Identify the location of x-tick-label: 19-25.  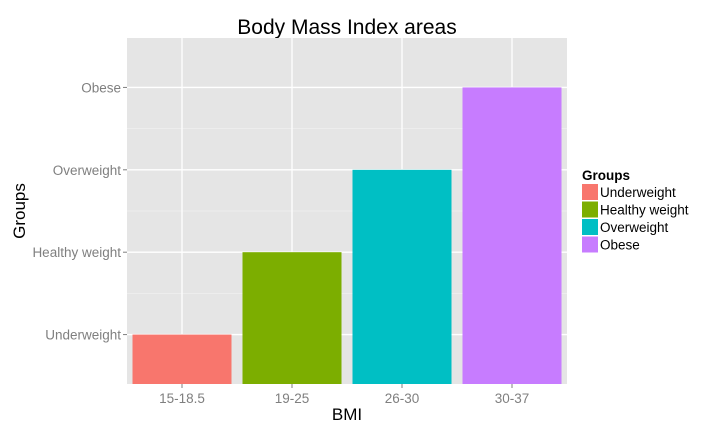
(292, 398).